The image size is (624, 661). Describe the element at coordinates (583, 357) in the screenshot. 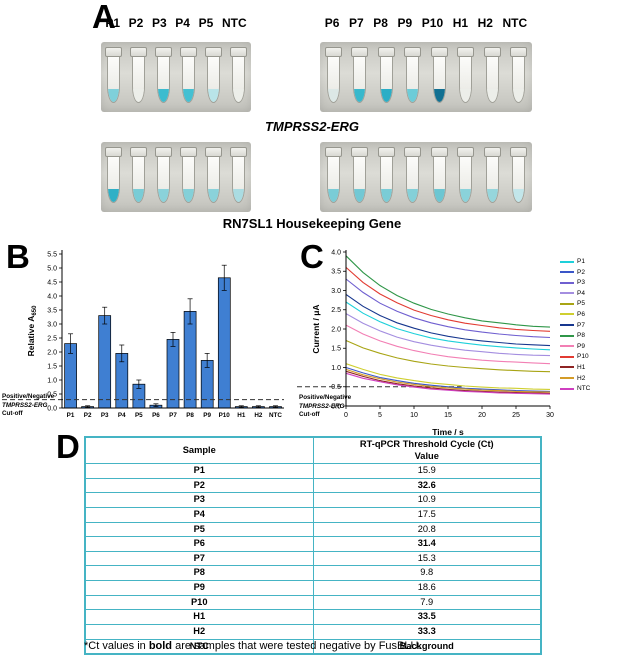

I see `legend-label: P10` at that location.